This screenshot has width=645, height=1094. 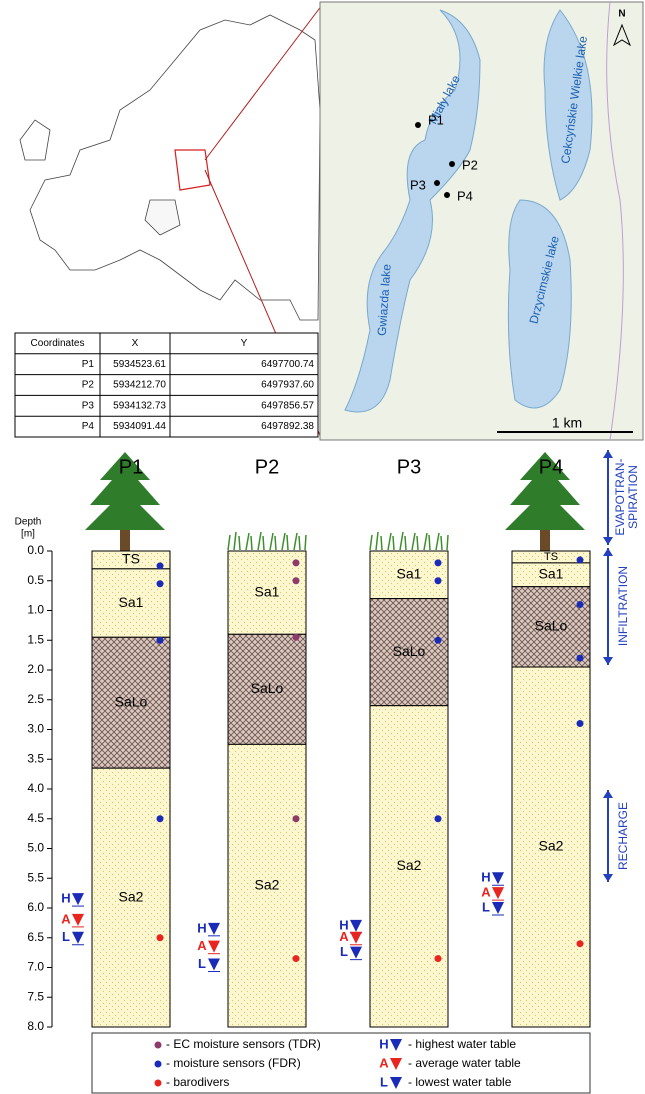 I want to click on legend-letter: A, so click(x=384, y=1062).